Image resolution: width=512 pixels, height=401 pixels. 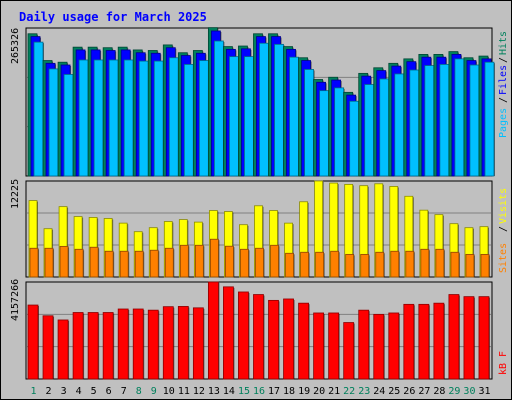 What do you see at coordinates (214, 391) in the screenshot?
I see `day-label-13: 13` at bounding box center [214, 391].